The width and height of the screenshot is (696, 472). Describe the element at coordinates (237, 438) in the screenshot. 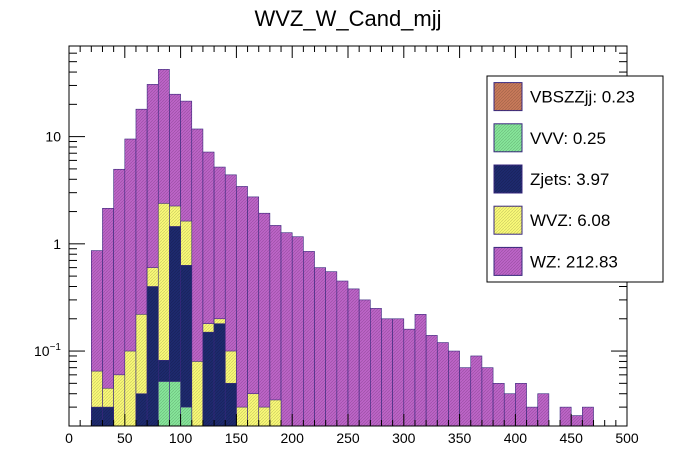

I see `x-tick-label: 150` at that location.